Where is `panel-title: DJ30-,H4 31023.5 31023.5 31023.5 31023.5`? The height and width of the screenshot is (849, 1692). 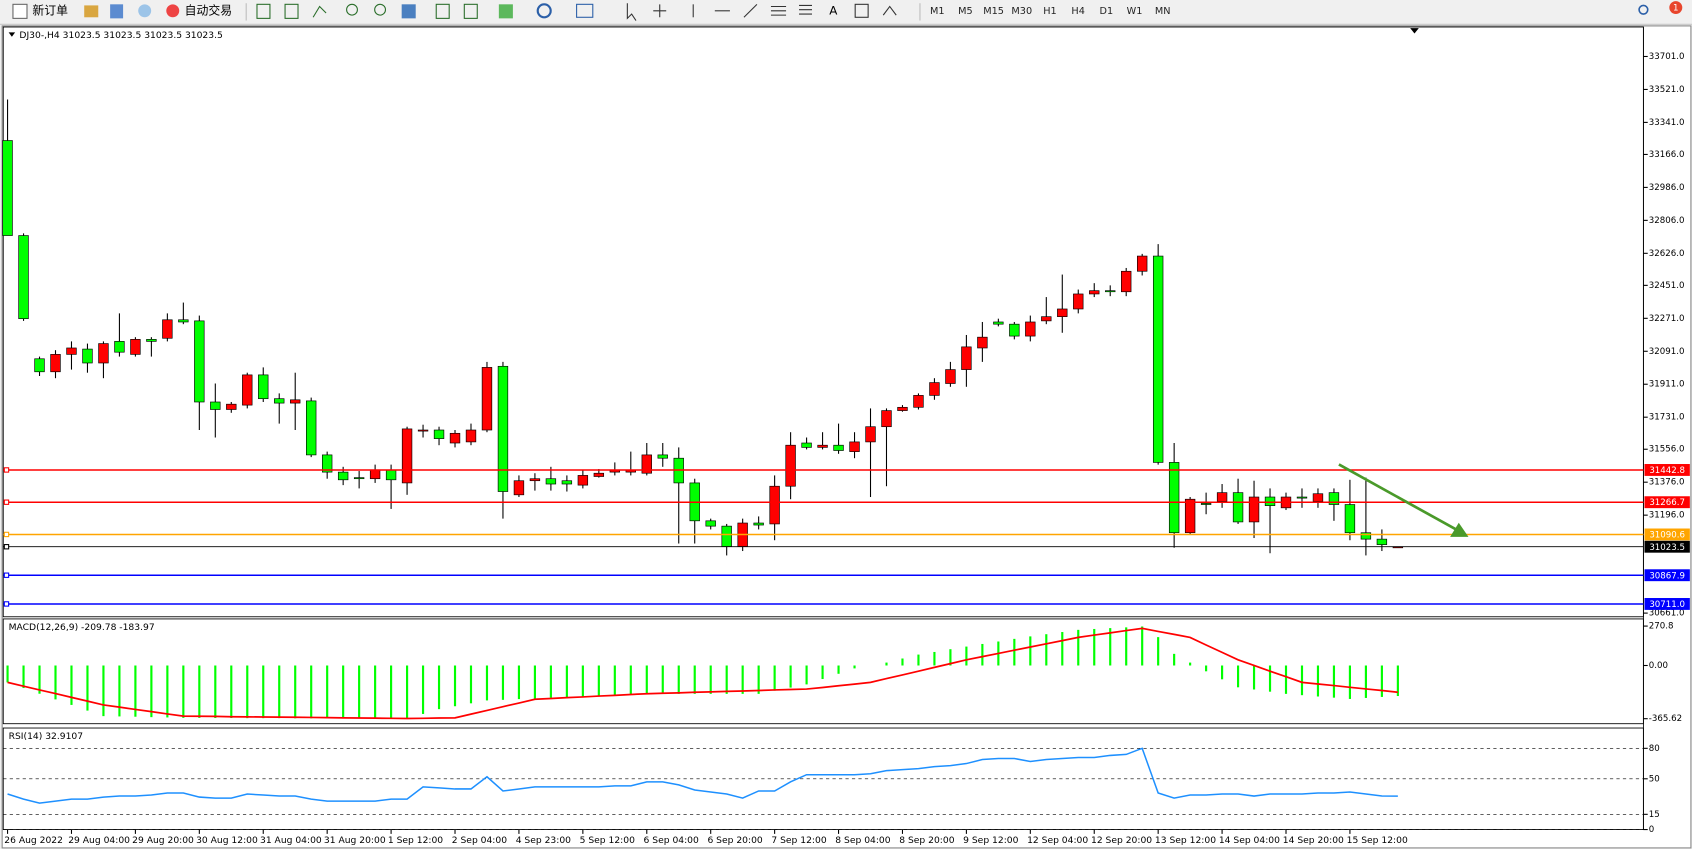 panel-title: DJ30-,H4 31023.5 31023.5 31023.5 31023.5 is located at coordinates (121, 35).